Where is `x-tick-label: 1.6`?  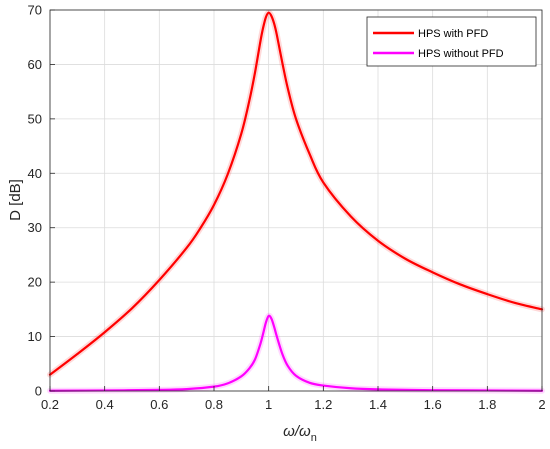 x-tick-label: 1.6 is located at coordinates (433, 404).